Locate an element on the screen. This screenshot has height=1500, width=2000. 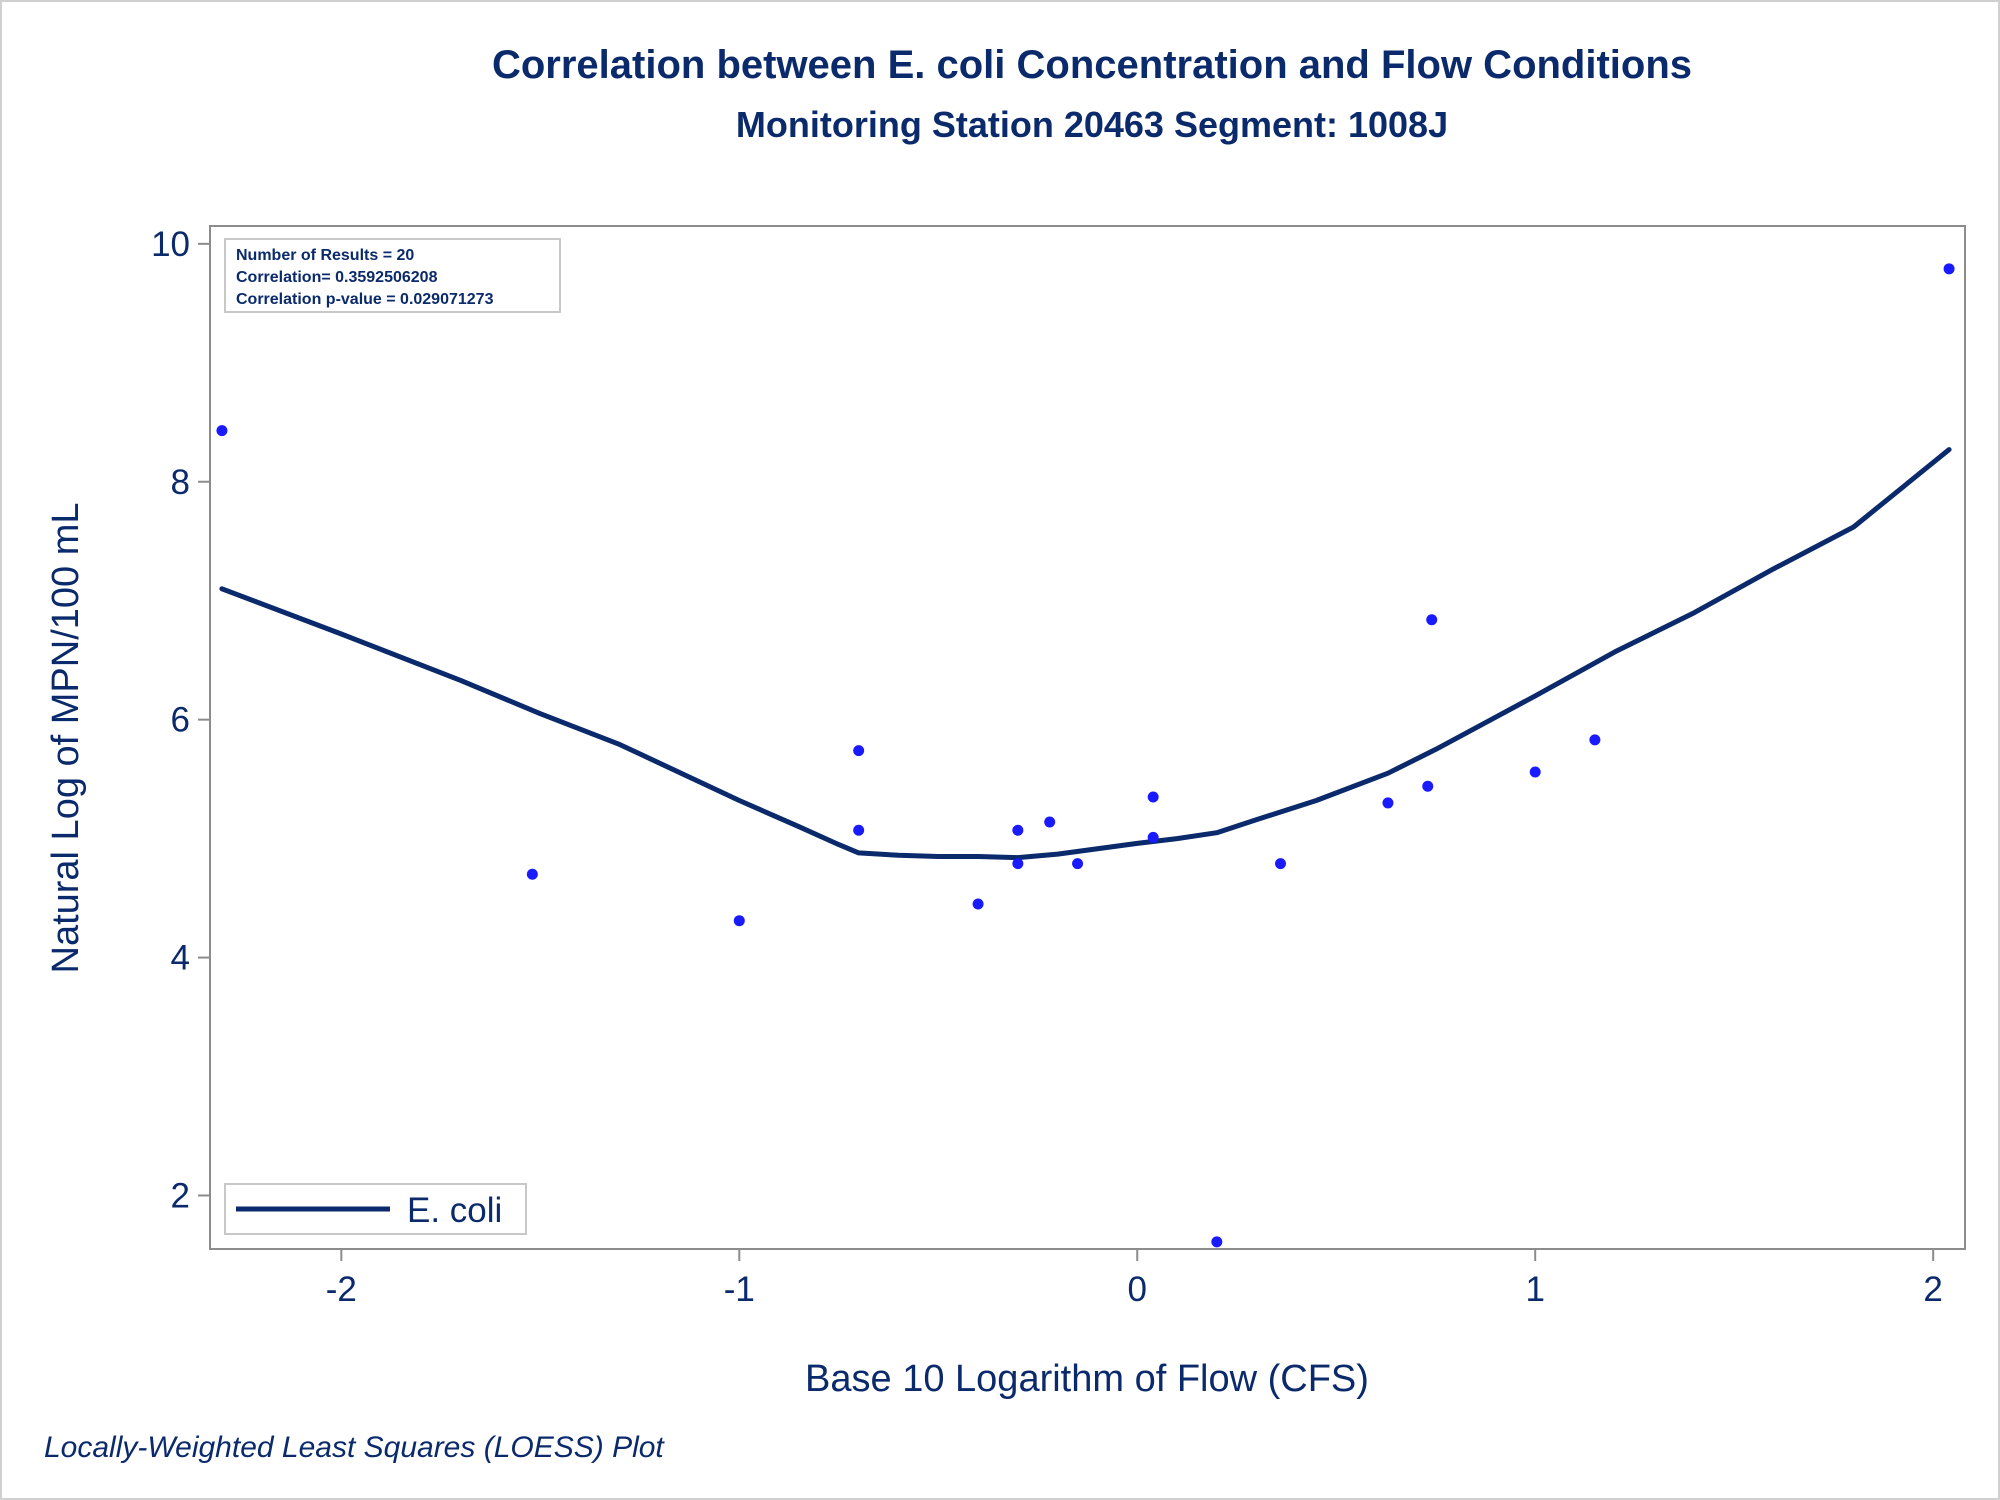
chart-subtitle: Monitoring Station 20463 Segment: 1008J is located at coordinates (1092, 124).